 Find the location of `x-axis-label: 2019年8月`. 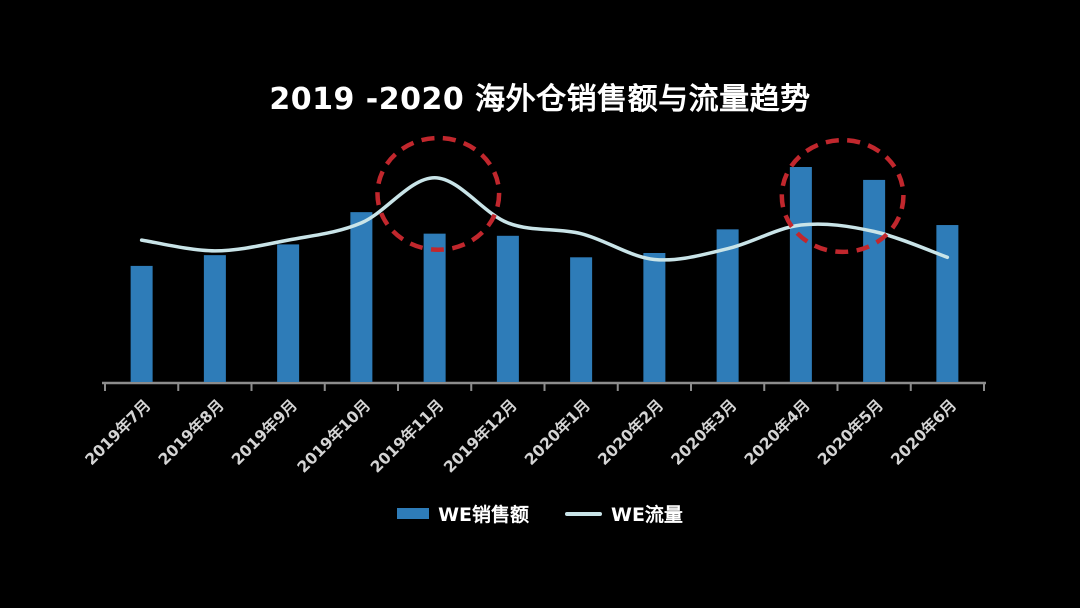

x-axis-label: 2019年8月 is located at coordinates (190, 431).